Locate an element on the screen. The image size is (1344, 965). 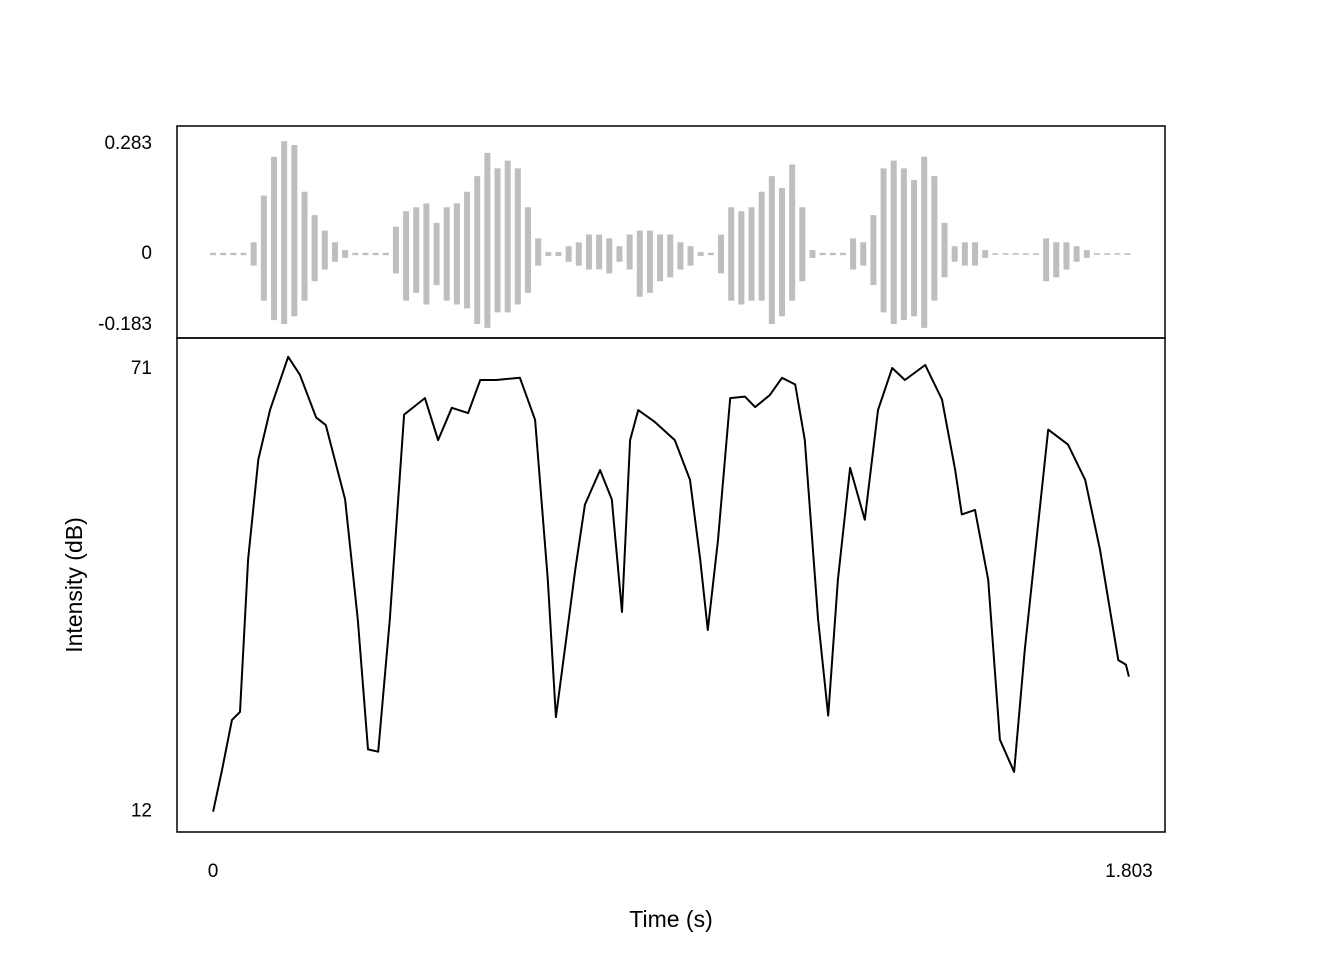
y-tick-label: 71 is located at coordinates (141, 368).